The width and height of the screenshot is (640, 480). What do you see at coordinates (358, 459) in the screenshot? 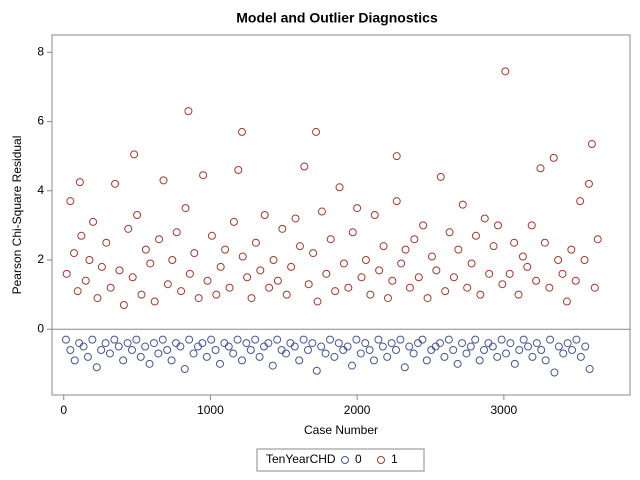
I see `legend-label: 0` at bounding box center [358, 459].